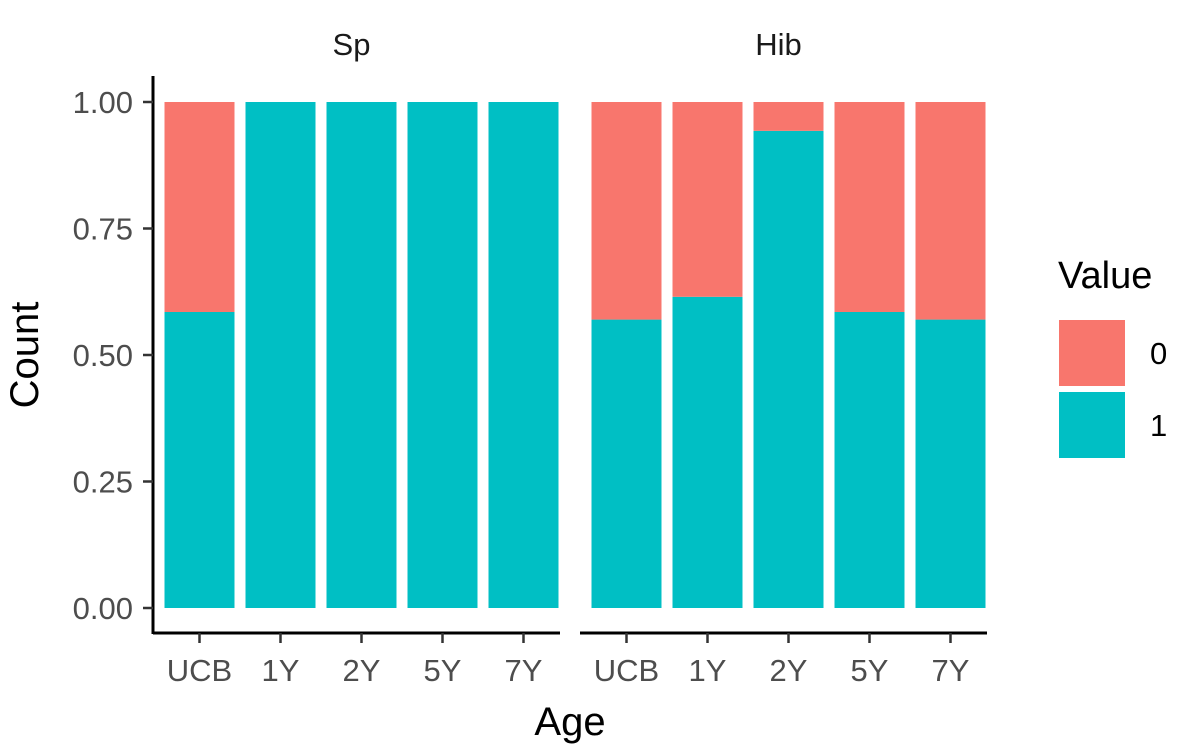 This screenshot has height=750, width=1200. Describe the element at coordinates (103, 482) in the screenshot. I see `y-tick-label: 0.25` at that location.